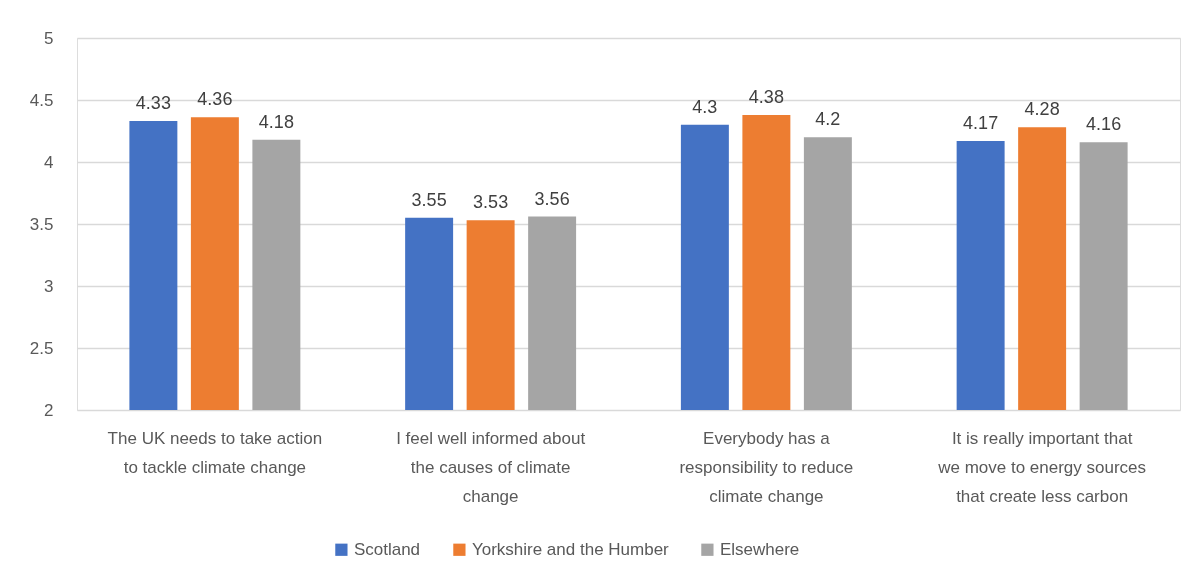  What do you see at coordinates (215, 452) in the screenshot?
I see `x-tick-label: The UK needs to take action to tackle climate change` at bounding box center [215, 452].